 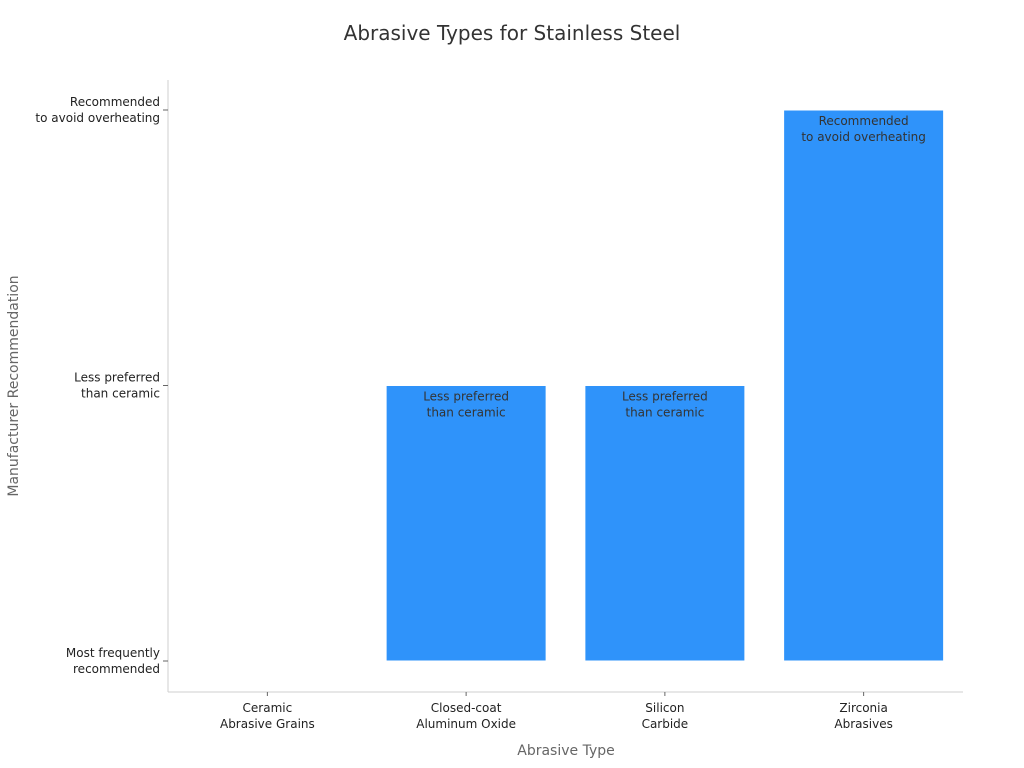 What do you see at coordinates (864, 121) in the screenshot?
I see `bar-label-3-line: Recommended` at bounding box center [864, 121].